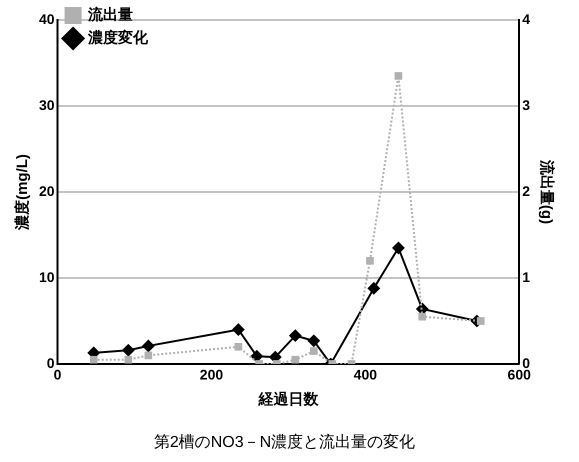  I want to click on x-tick-label: 200, so click(212, 374).